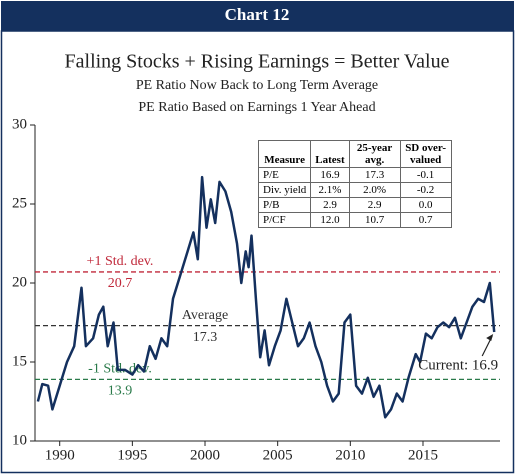 The image size is (515, 474). Describe the element at coordinates (330, 220) in the screenshot. I see `cell: 12.0` at that location.